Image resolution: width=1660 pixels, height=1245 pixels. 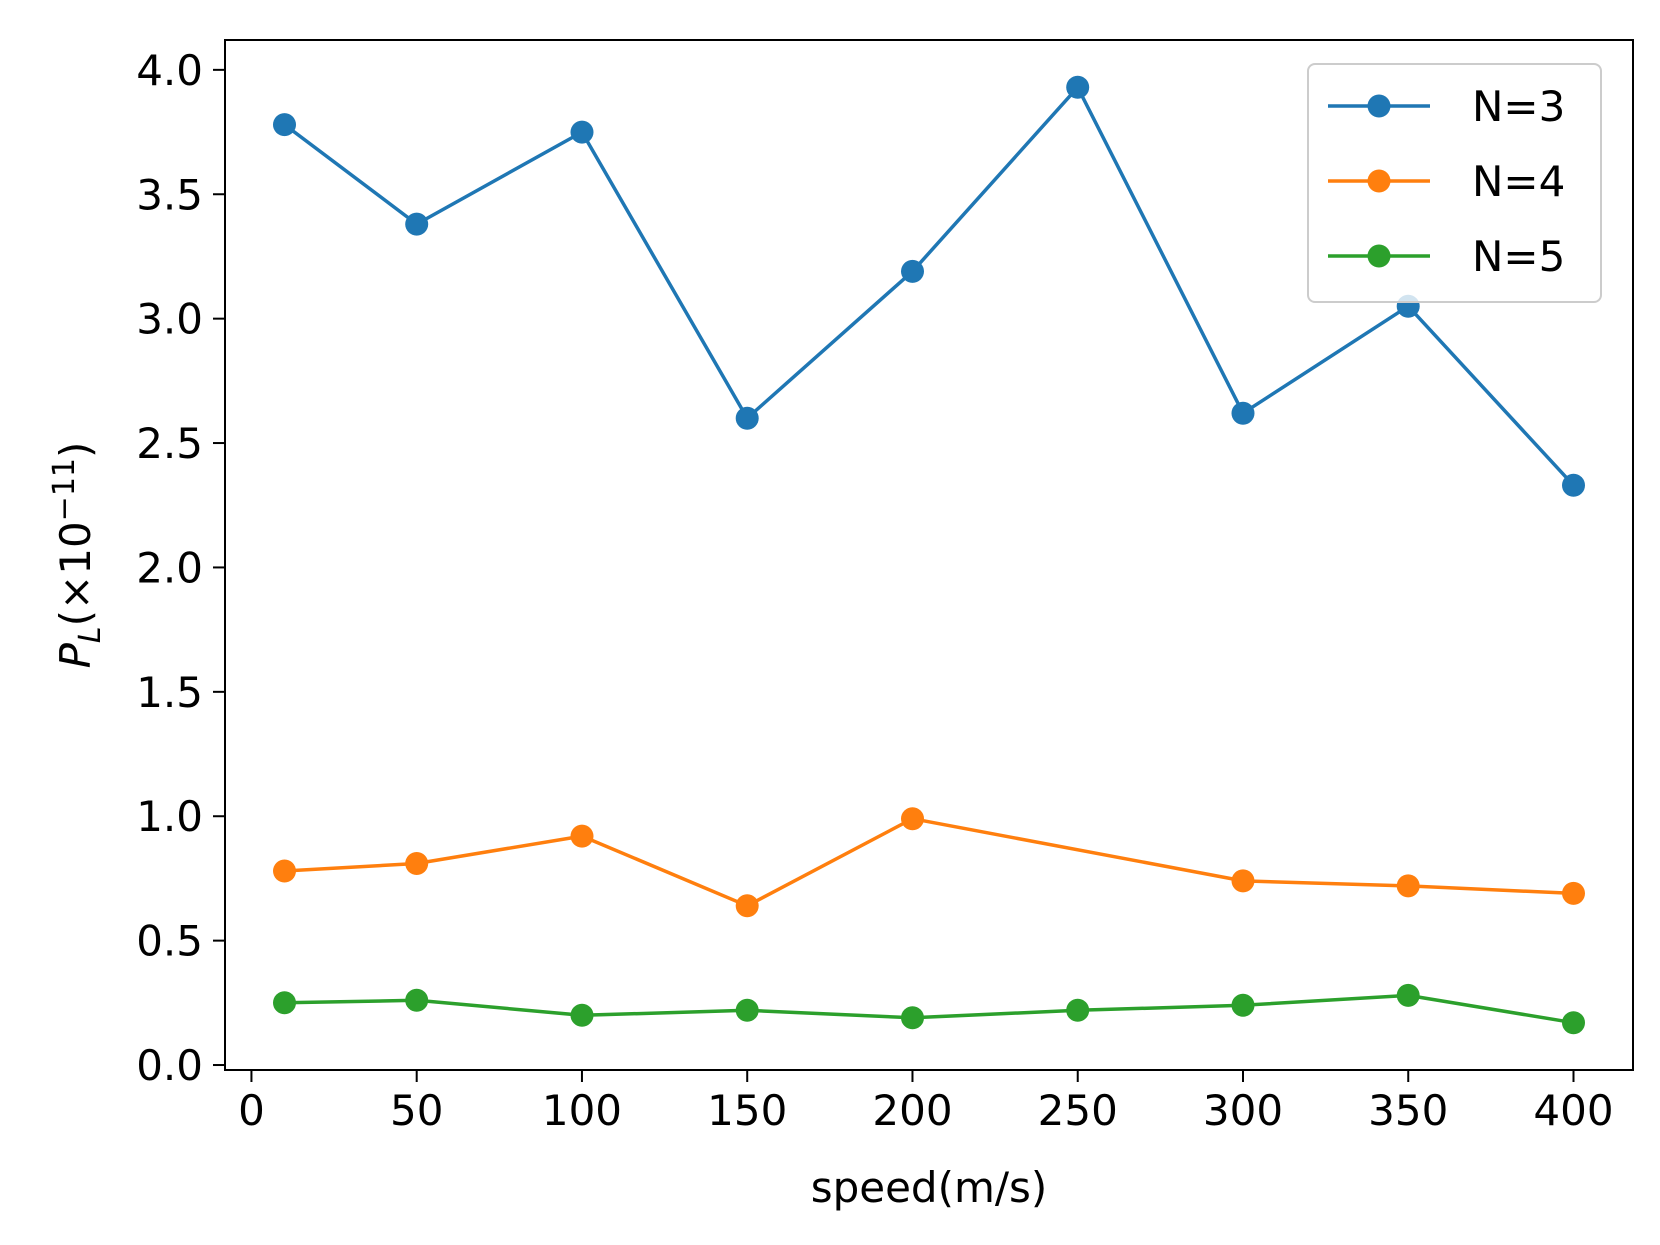 What do you see at coordinates (169, 319) in the screenshot?
I see `y-tick-label: 3.0` at bounding box center [169, 319].